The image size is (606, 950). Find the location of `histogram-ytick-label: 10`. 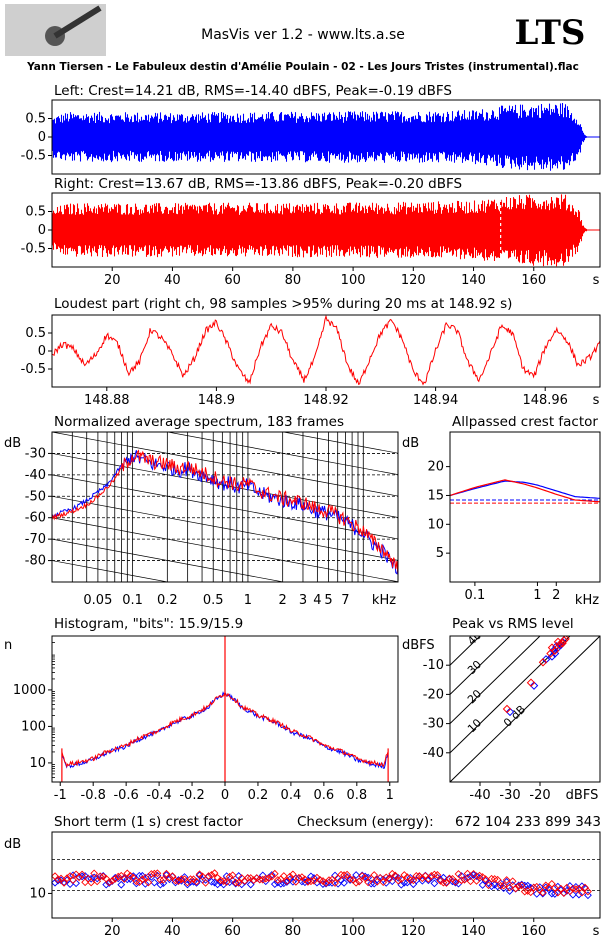

histogram-ytick-label: 10 is located at coordinates (37, 763).